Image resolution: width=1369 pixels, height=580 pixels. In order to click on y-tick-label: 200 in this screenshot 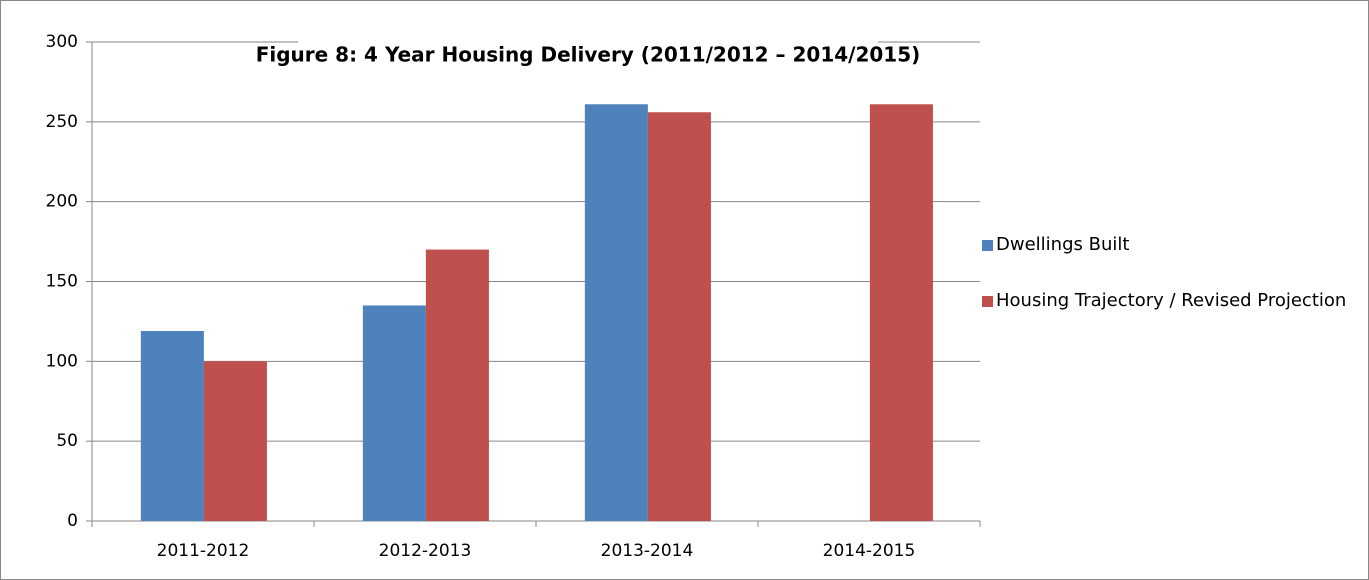, I will do `click(62, 202)`.